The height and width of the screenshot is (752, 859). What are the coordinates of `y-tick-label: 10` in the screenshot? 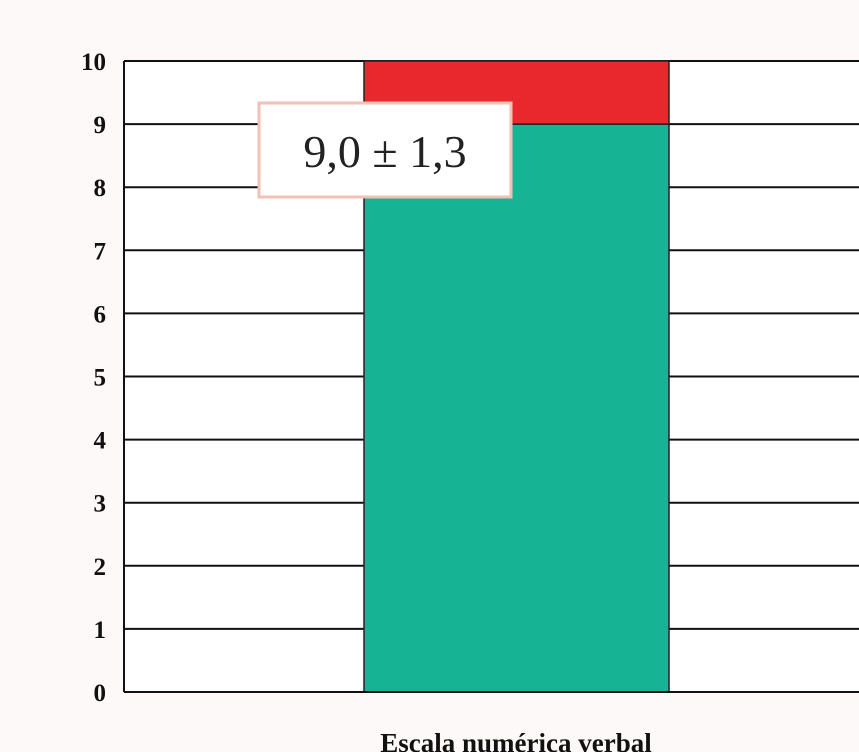 It's located at (93, 62).